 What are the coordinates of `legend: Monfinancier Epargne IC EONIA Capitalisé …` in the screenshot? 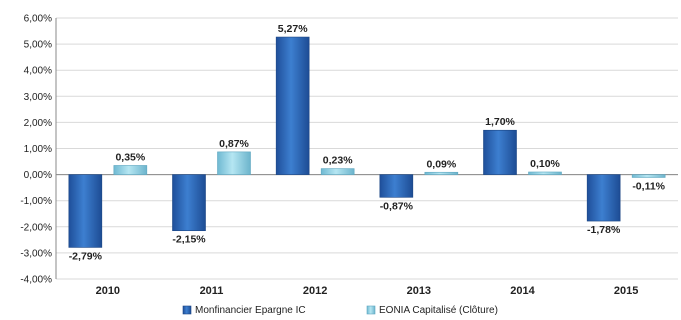 It's located at (340, 310).